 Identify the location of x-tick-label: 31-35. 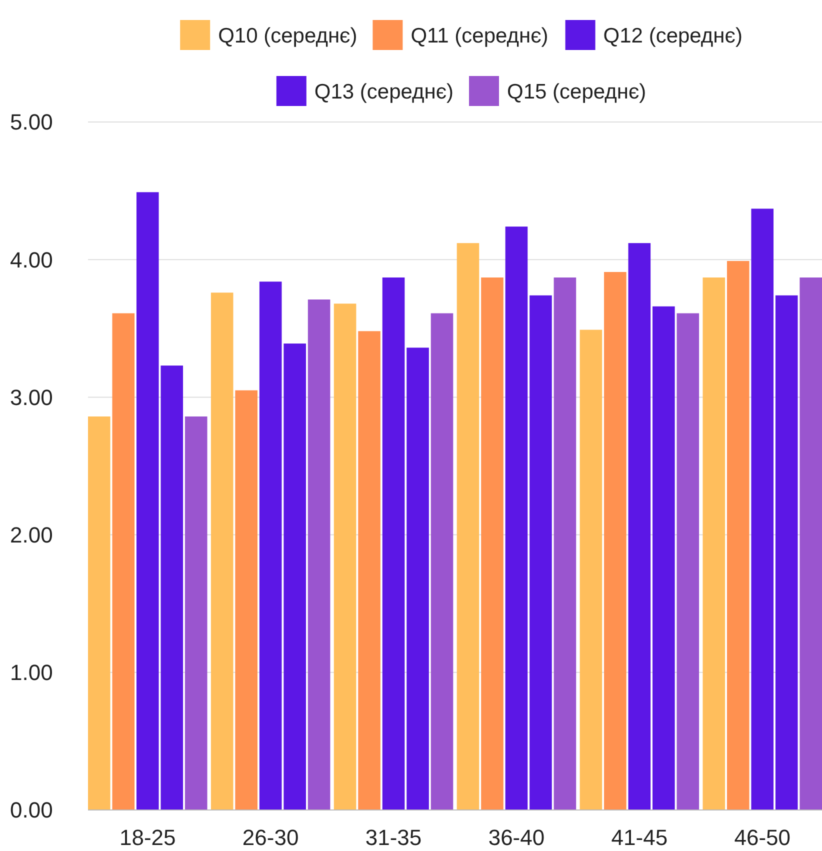
(393, 837).